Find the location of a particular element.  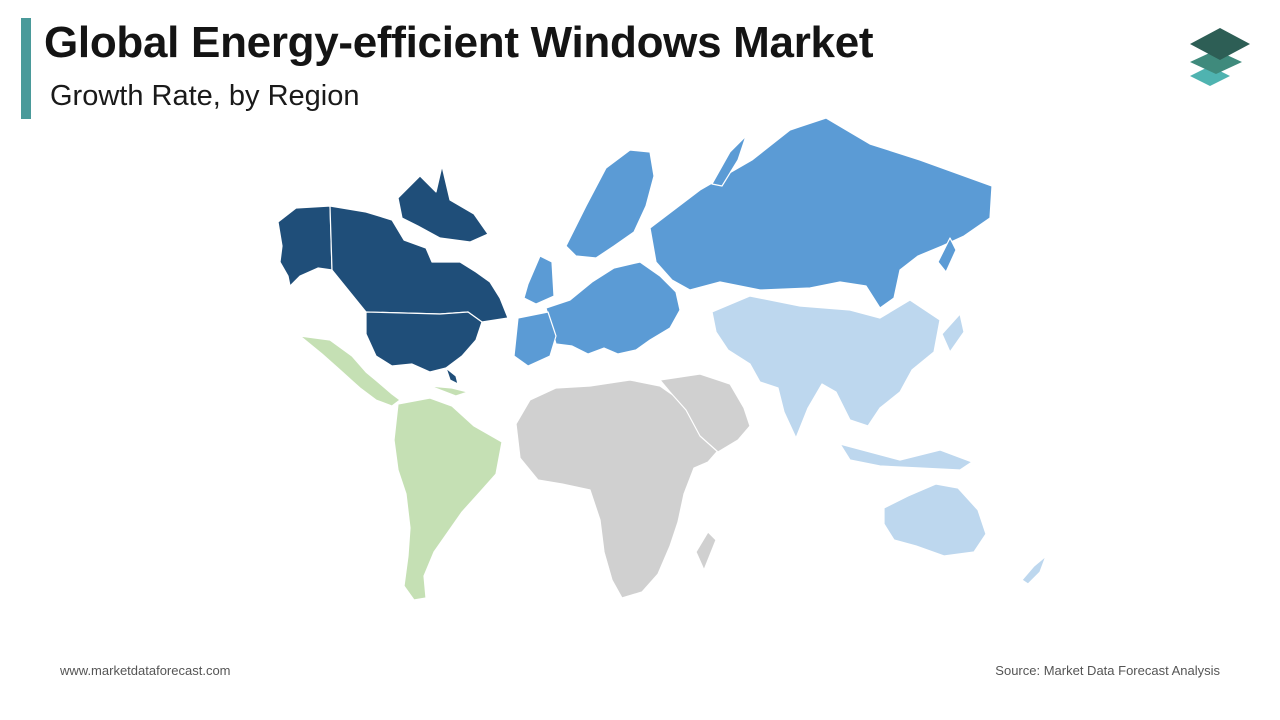

region-middle-east-africa is located at coordinates (633, 486).